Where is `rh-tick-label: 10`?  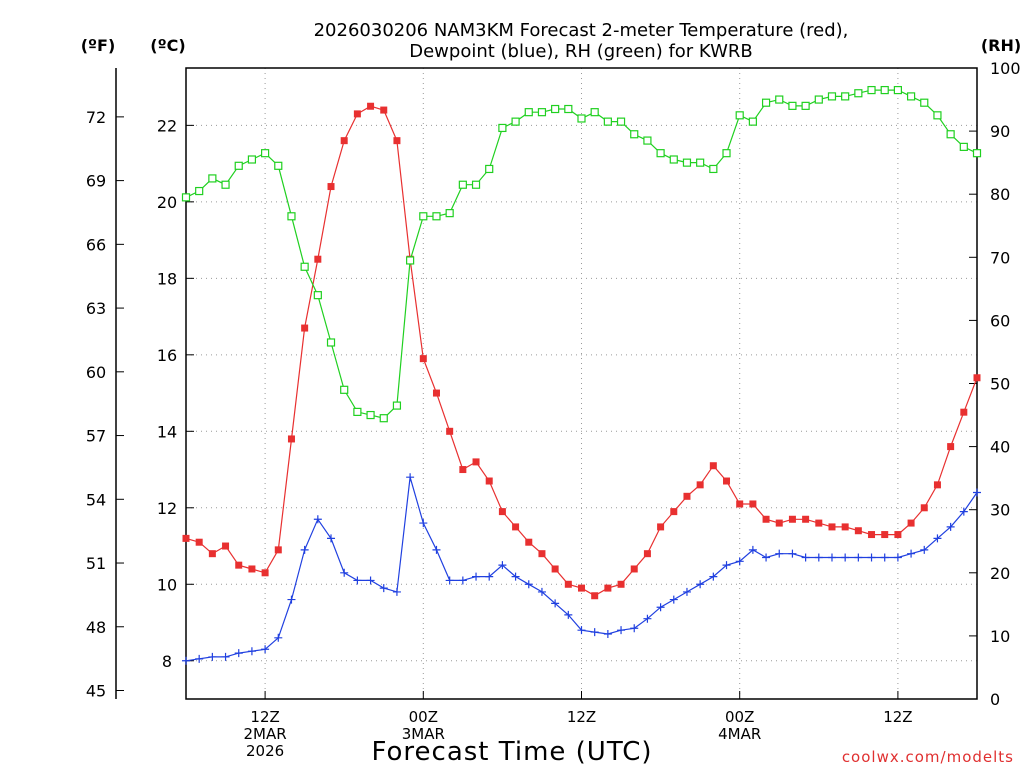
rh-tick-label: 10 is located at coordinates (1000, 636).